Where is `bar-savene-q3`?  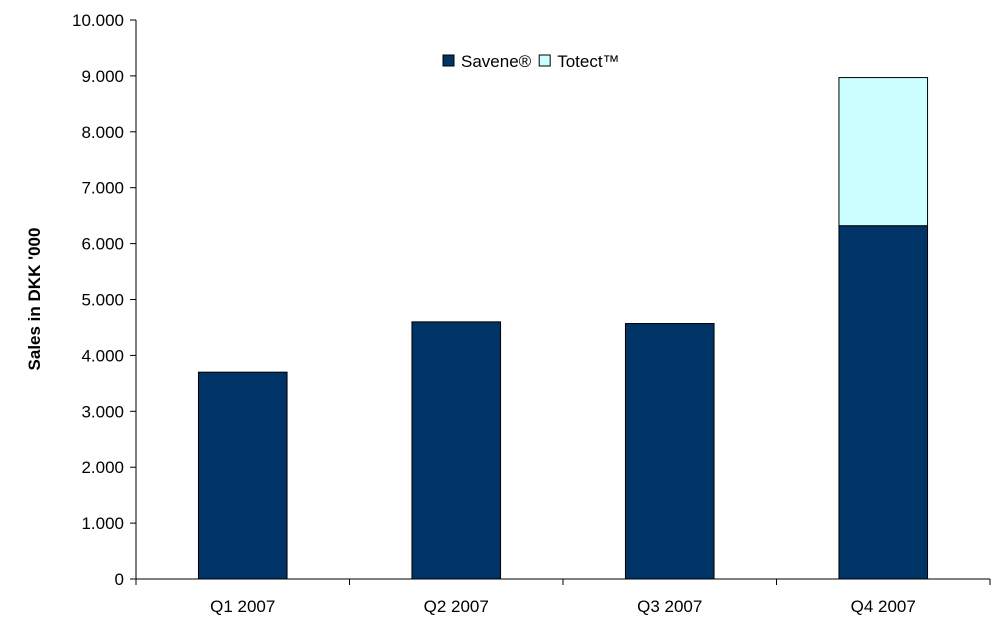 bar-savene-q3 is located at coordinates (669, 451).